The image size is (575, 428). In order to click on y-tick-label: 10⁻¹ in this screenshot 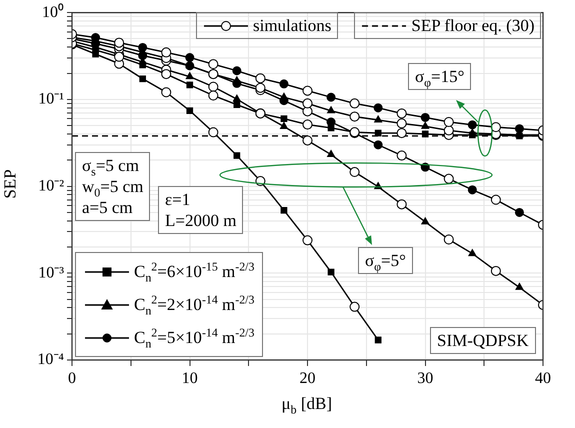, I will do `click(51, 99)`.